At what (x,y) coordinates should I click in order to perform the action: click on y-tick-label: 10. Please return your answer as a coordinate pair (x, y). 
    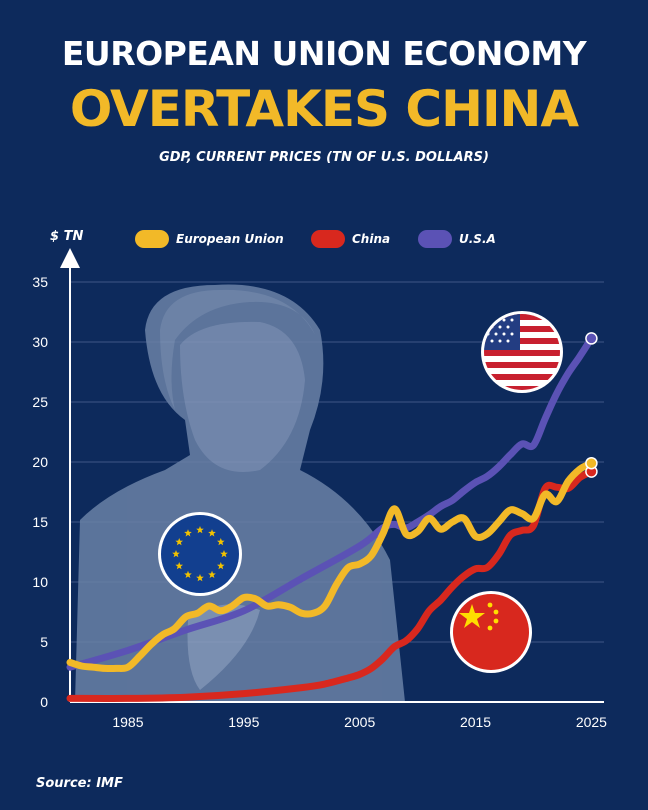
    Looking at the image, I should click on (40, 582).